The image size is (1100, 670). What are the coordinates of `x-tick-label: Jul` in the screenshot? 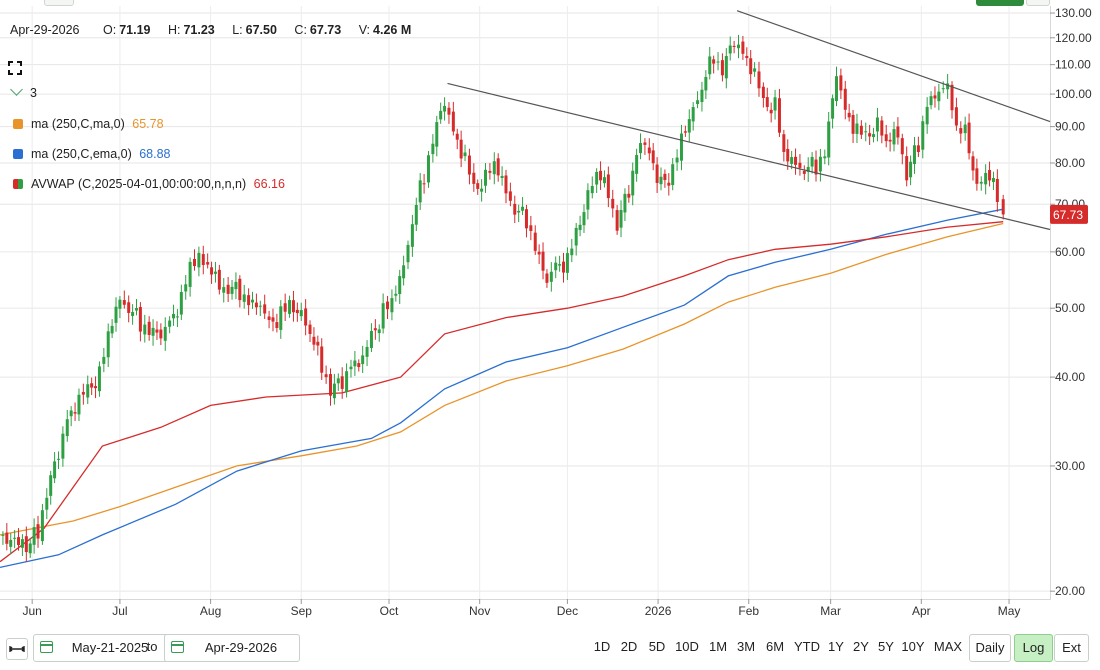 It's located at (119, 611).